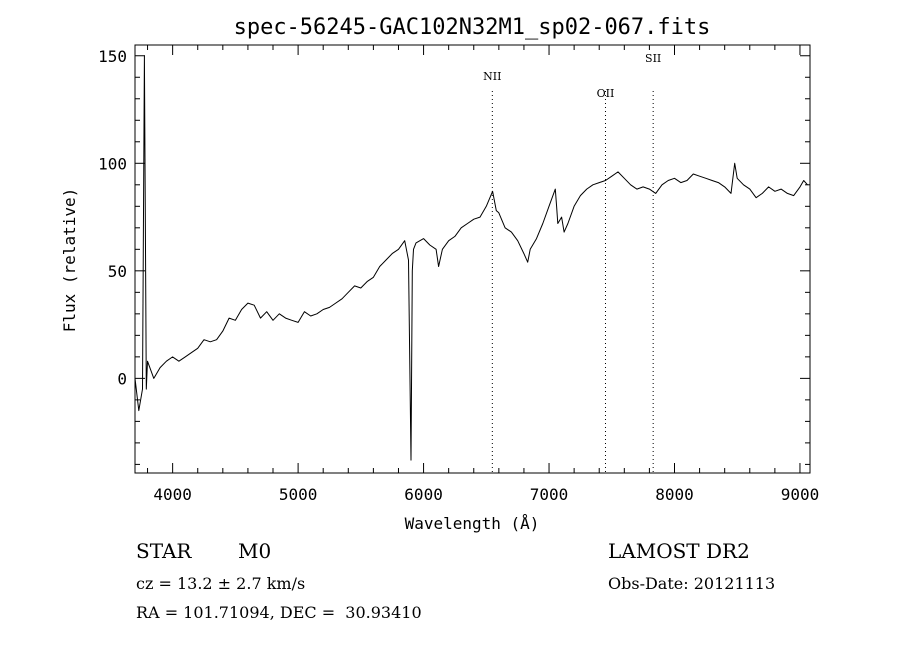 This screenshot has height=650, width=900. I want to click on y-tick-label: 150, so click(112, 56).